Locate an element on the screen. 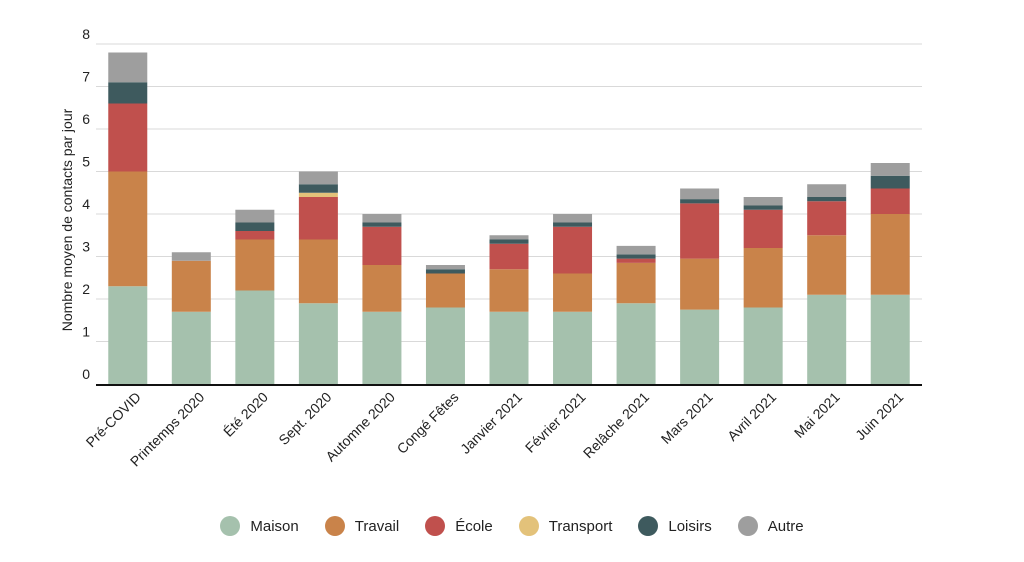 The width and height of the screenshot is (1024, 562). y-tick-label: 1 is located at coordinates (86, 332).